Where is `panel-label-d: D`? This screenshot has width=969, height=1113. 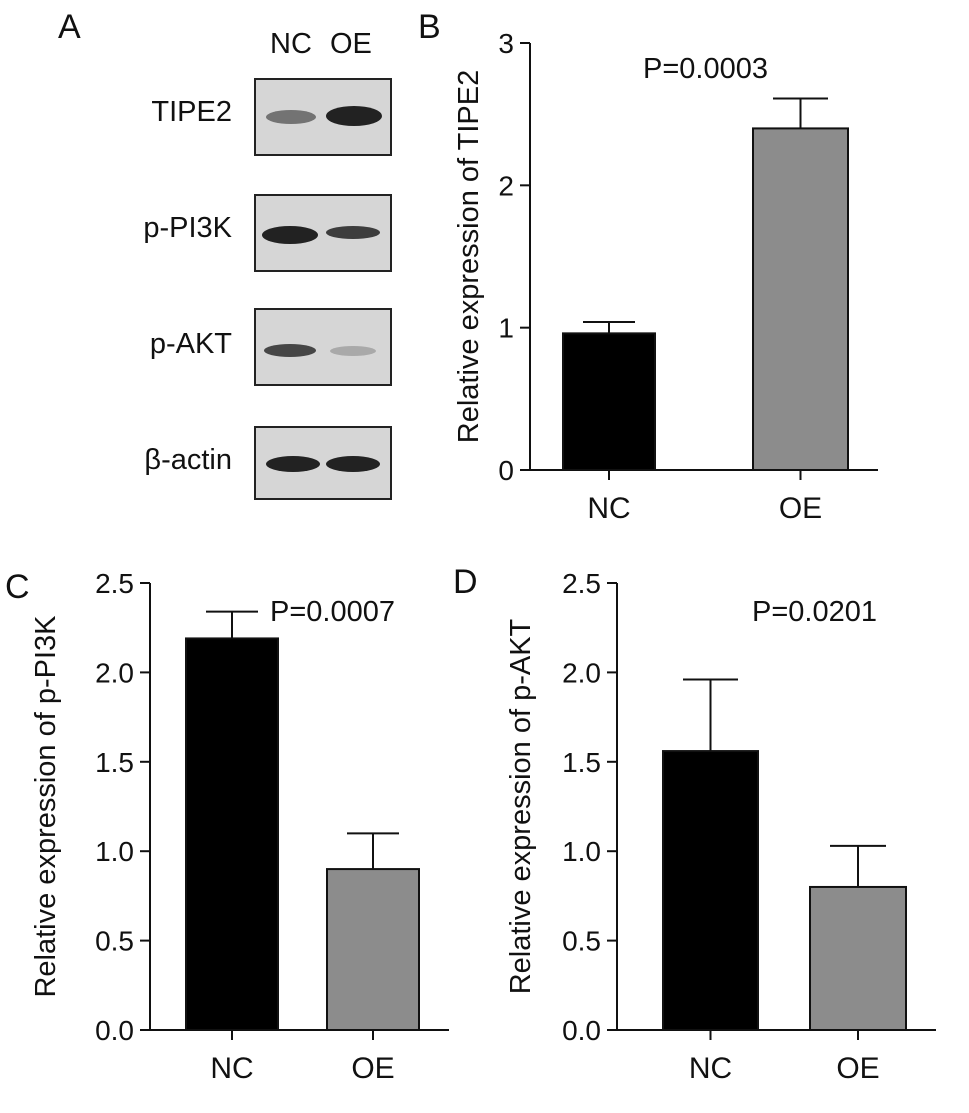
panel-label-d: D is located at coordinates (465, 582).